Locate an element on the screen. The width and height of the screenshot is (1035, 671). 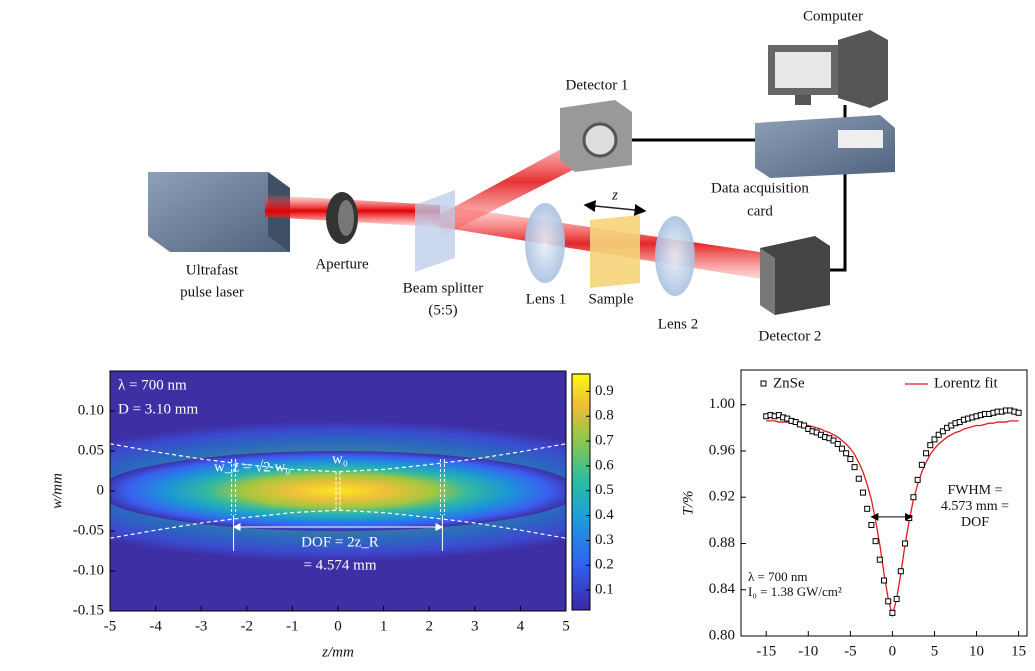
y-tick-label: 0.92 is located at coordinates (722, 497).